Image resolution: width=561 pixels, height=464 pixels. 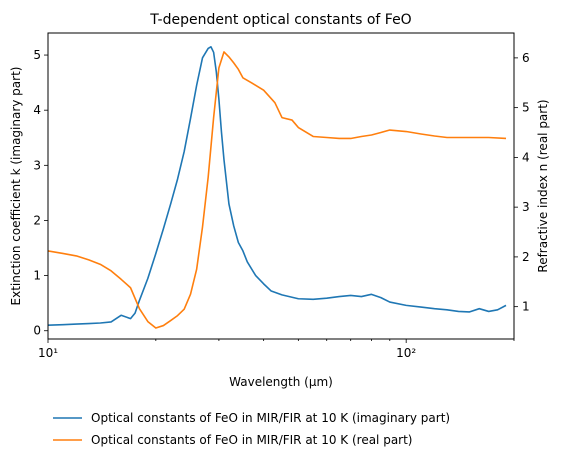 What do you see at coordinates (37, 110) in the screenshot?
I see `left-y-tick-label: 4` at bounding box center [37, 110].